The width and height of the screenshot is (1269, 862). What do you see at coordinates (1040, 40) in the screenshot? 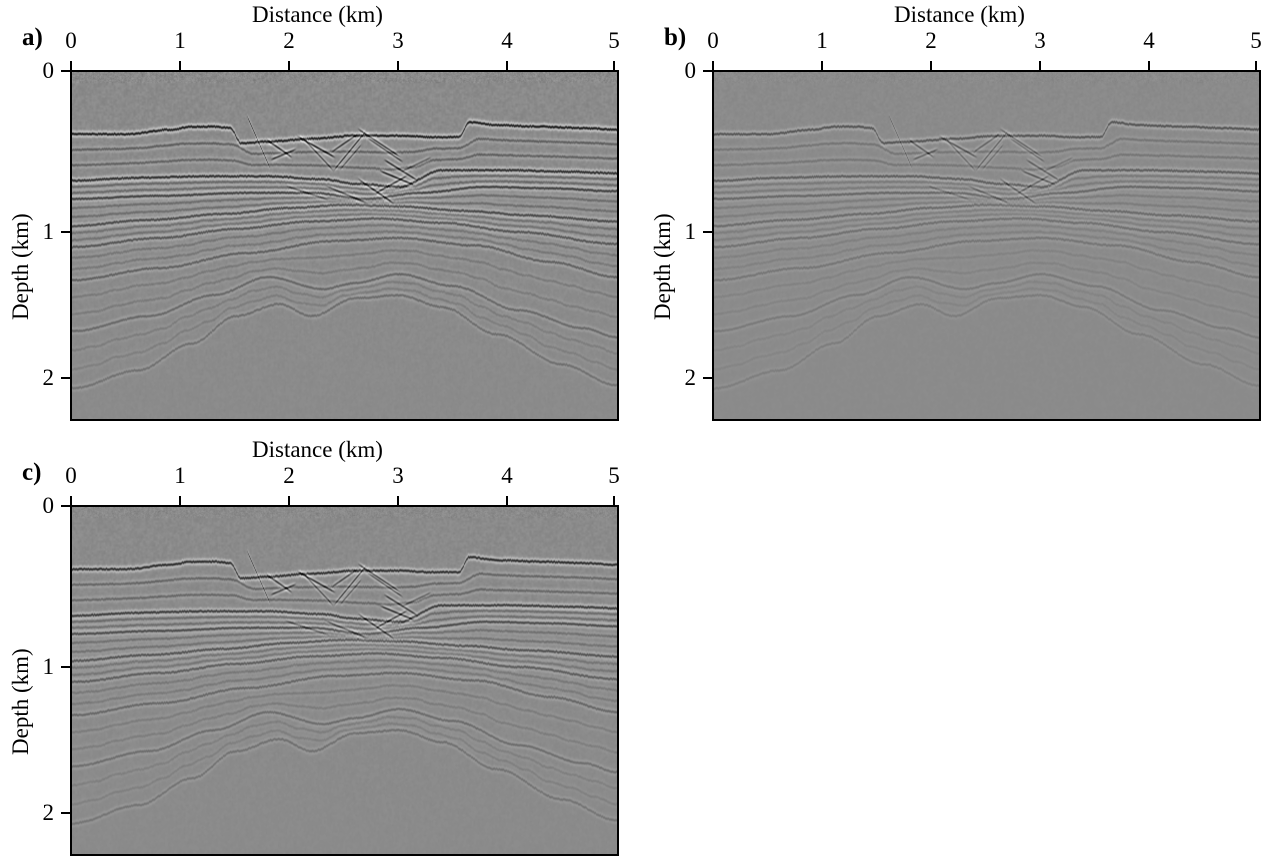
I see `panel-b-xtick-3: 3` at bounding box center [1040, 40].